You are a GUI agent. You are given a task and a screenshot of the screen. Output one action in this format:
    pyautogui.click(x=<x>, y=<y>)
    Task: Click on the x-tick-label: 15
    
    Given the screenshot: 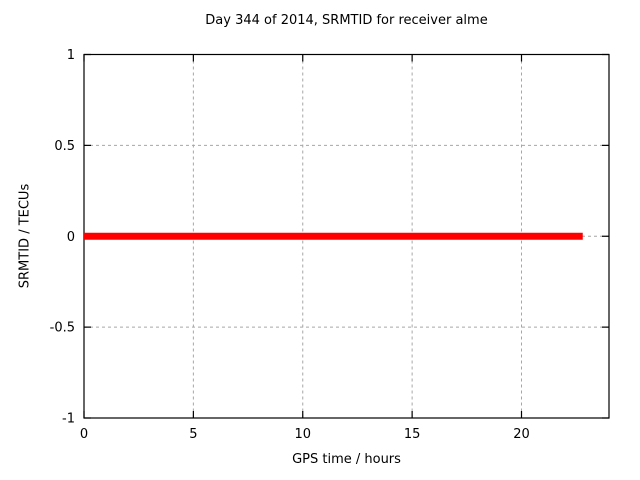 What is the action you would take?
    pyautogui.click(x=412, y=434)
    